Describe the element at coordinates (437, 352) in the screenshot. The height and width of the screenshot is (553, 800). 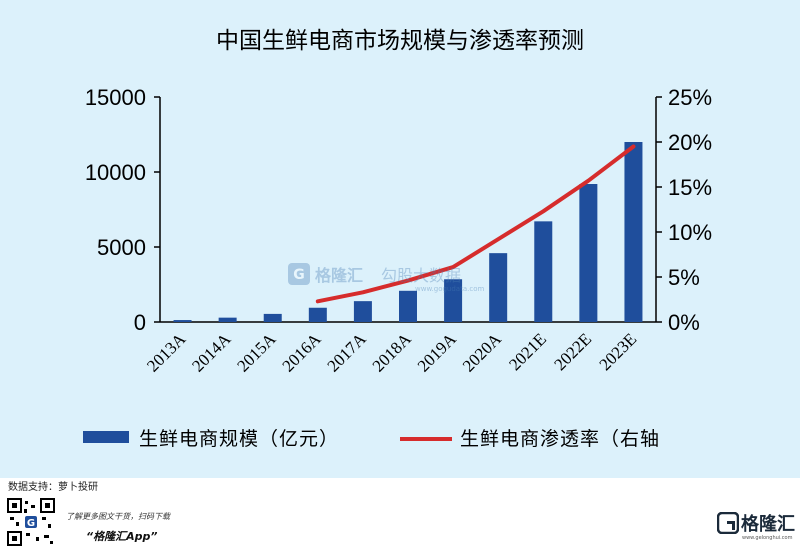
I see `x-tick-label: 2019A` at that location.